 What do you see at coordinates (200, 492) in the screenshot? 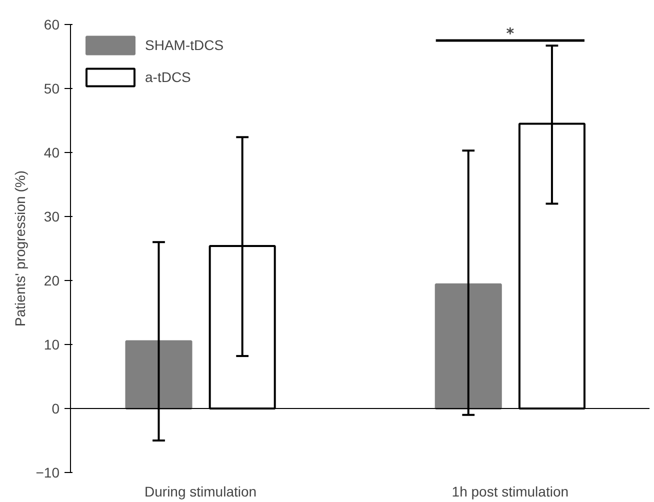
I see `x-tick-label: During stimulation` at bounding box center [200, 492].